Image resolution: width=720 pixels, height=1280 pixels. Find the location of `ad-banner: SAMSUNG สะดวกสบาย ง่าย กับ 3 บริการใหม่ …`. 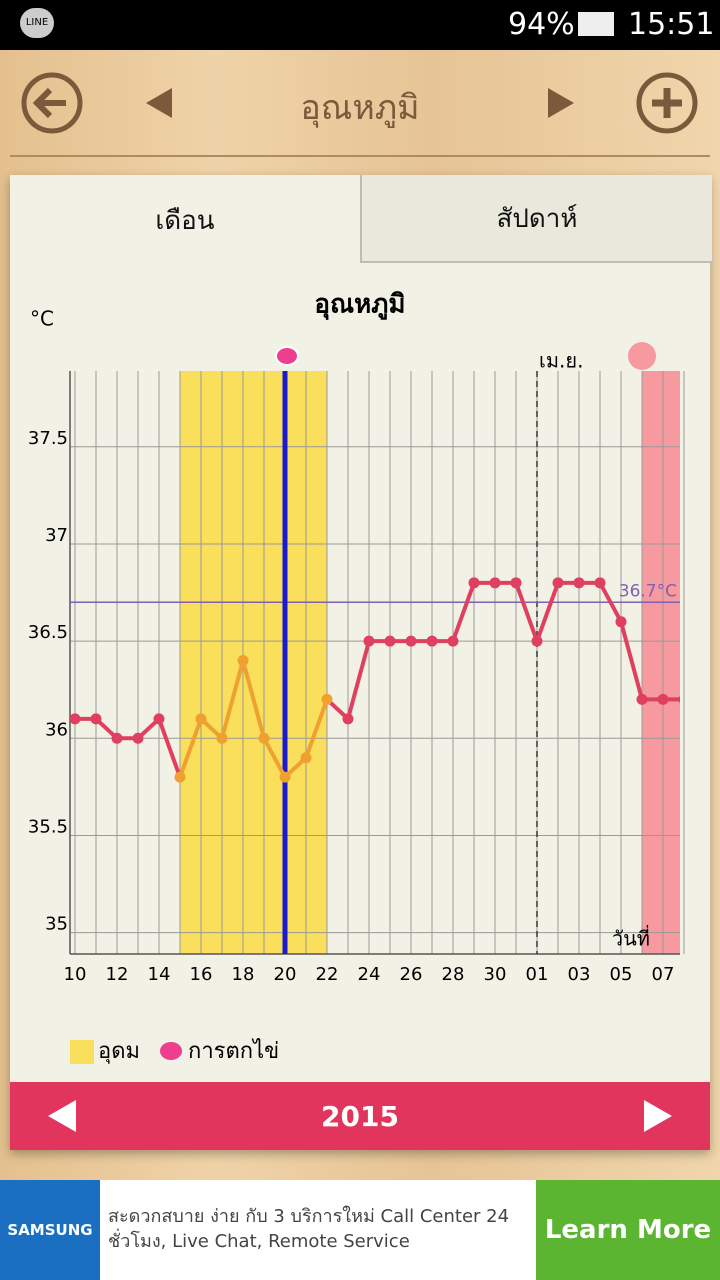

ad-banner: SAMSUNG สะดวกสบาย ง่าย กับ 3 บริการใหม่ … is located at coordinates (360, 1230).